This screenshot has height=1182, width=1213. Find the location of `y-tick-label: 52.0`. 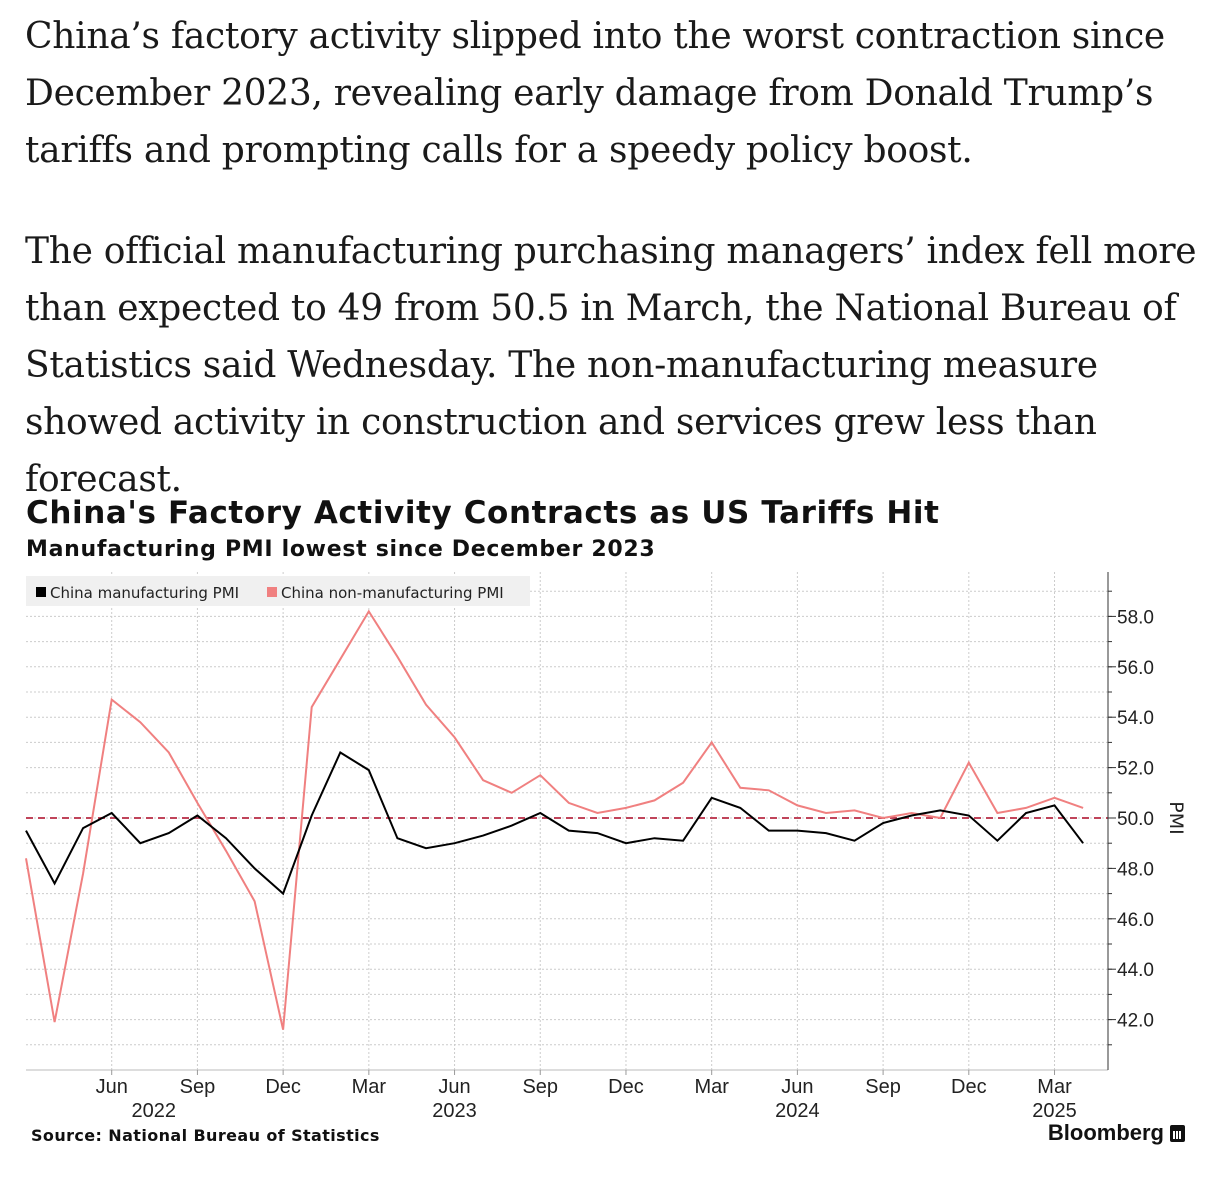

y-tick-label: 52.0 is located at coordinates (1135, 769).